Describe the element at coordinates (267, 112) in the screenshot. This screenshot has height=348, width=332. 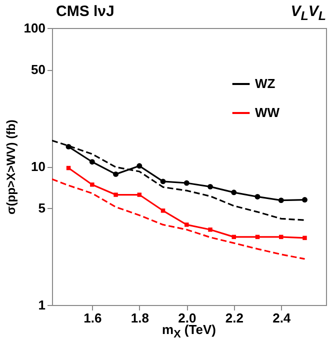
I see `legend-label: WW` at that location.